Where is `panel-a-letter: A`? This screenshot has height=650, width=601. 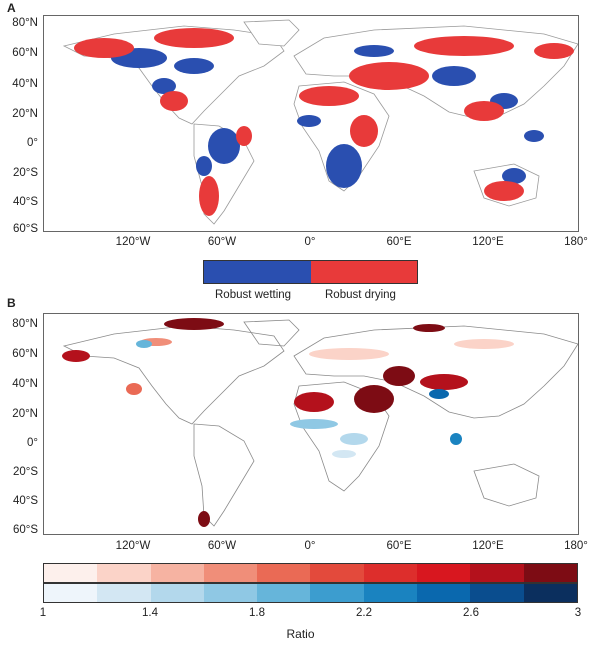 panel-a-letter: A is located at coordinates (11, 8).